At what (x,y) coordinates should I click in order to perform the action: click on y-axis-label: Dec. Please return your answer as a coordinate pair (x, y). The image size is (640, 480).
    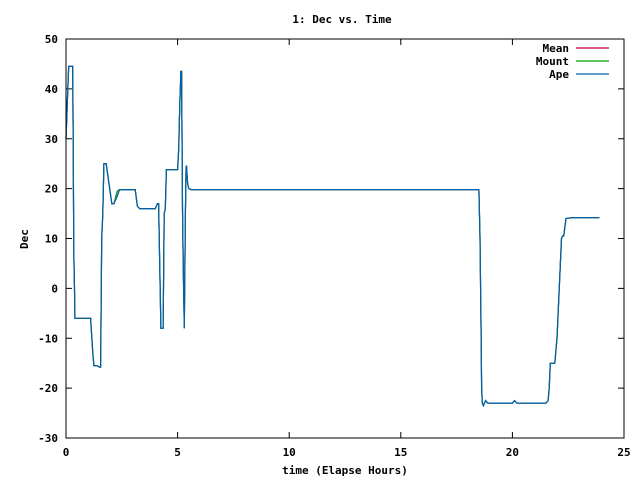
    Looking at the image, I should click on (24, 239).